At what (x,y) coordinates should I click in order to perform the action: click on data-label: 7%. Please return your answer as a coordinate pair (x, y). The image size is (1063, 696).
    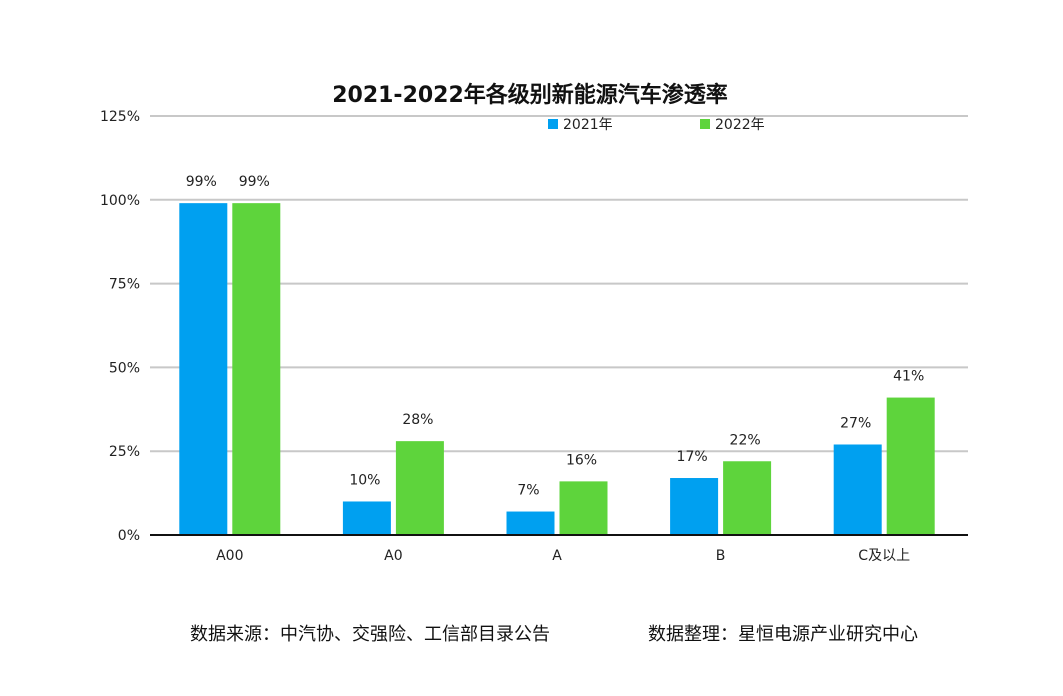
    Looking at the image, I should click on (528, 491).